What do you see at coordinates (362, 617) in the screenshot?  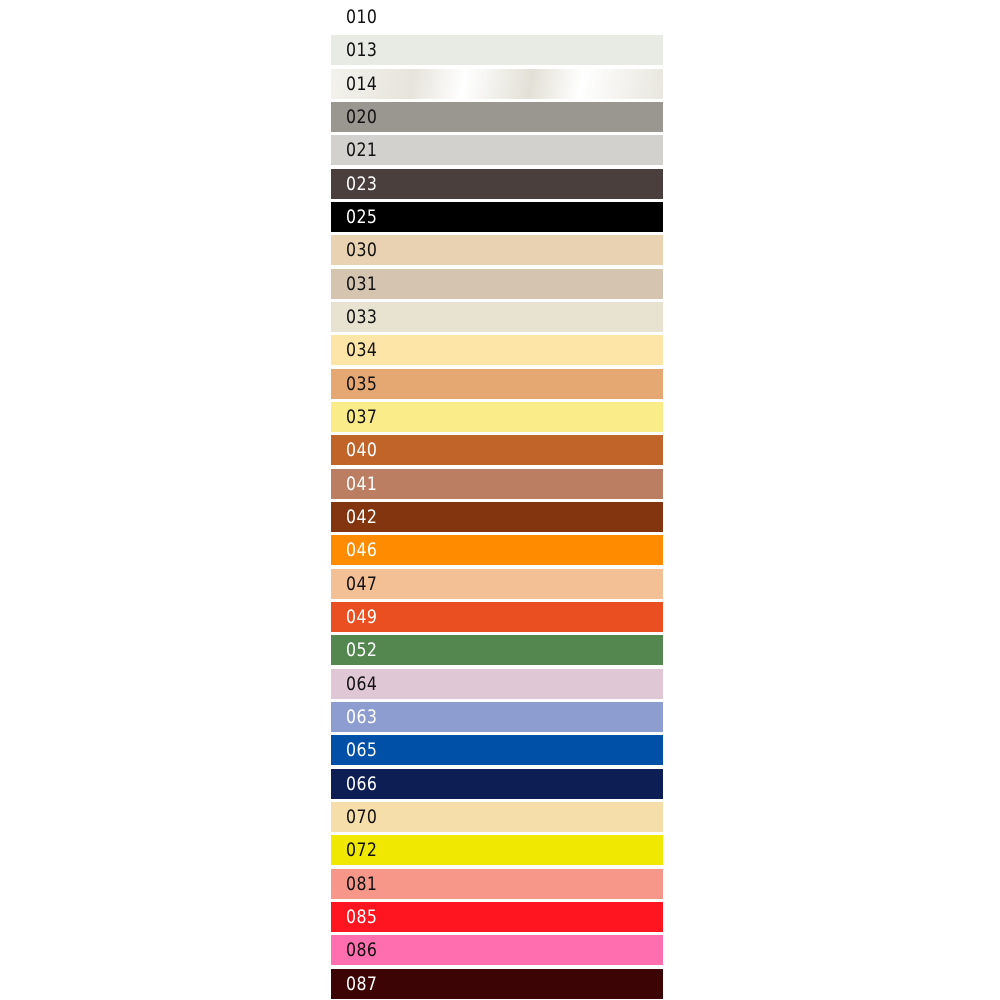 I see `swatch-code-label: 049` at bounding box center [362, 617].